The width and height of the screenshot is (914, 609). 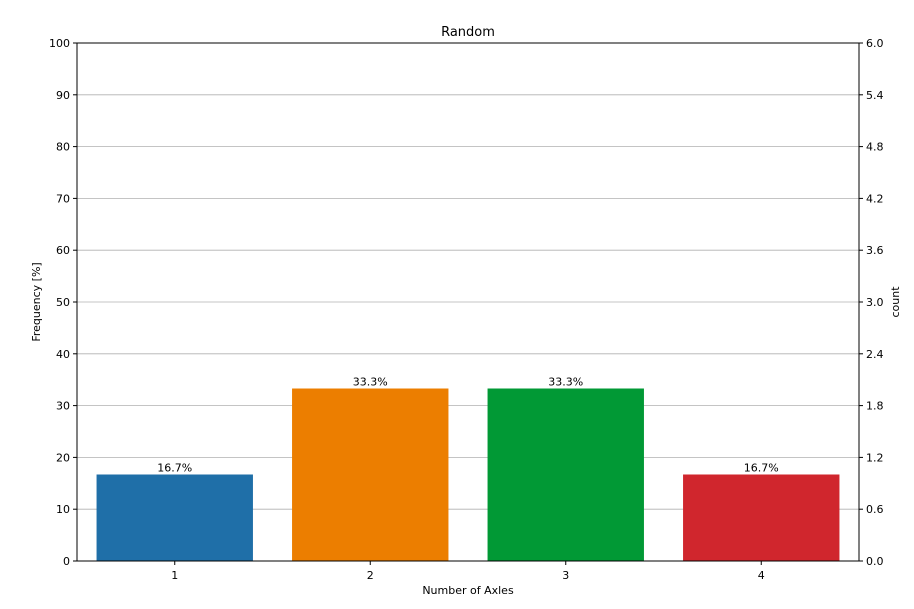 What do you see at coordinates (875, 561) in the screenshot?
I see `y-tick-label-right: 0.0` at bounding box center [875, 561].